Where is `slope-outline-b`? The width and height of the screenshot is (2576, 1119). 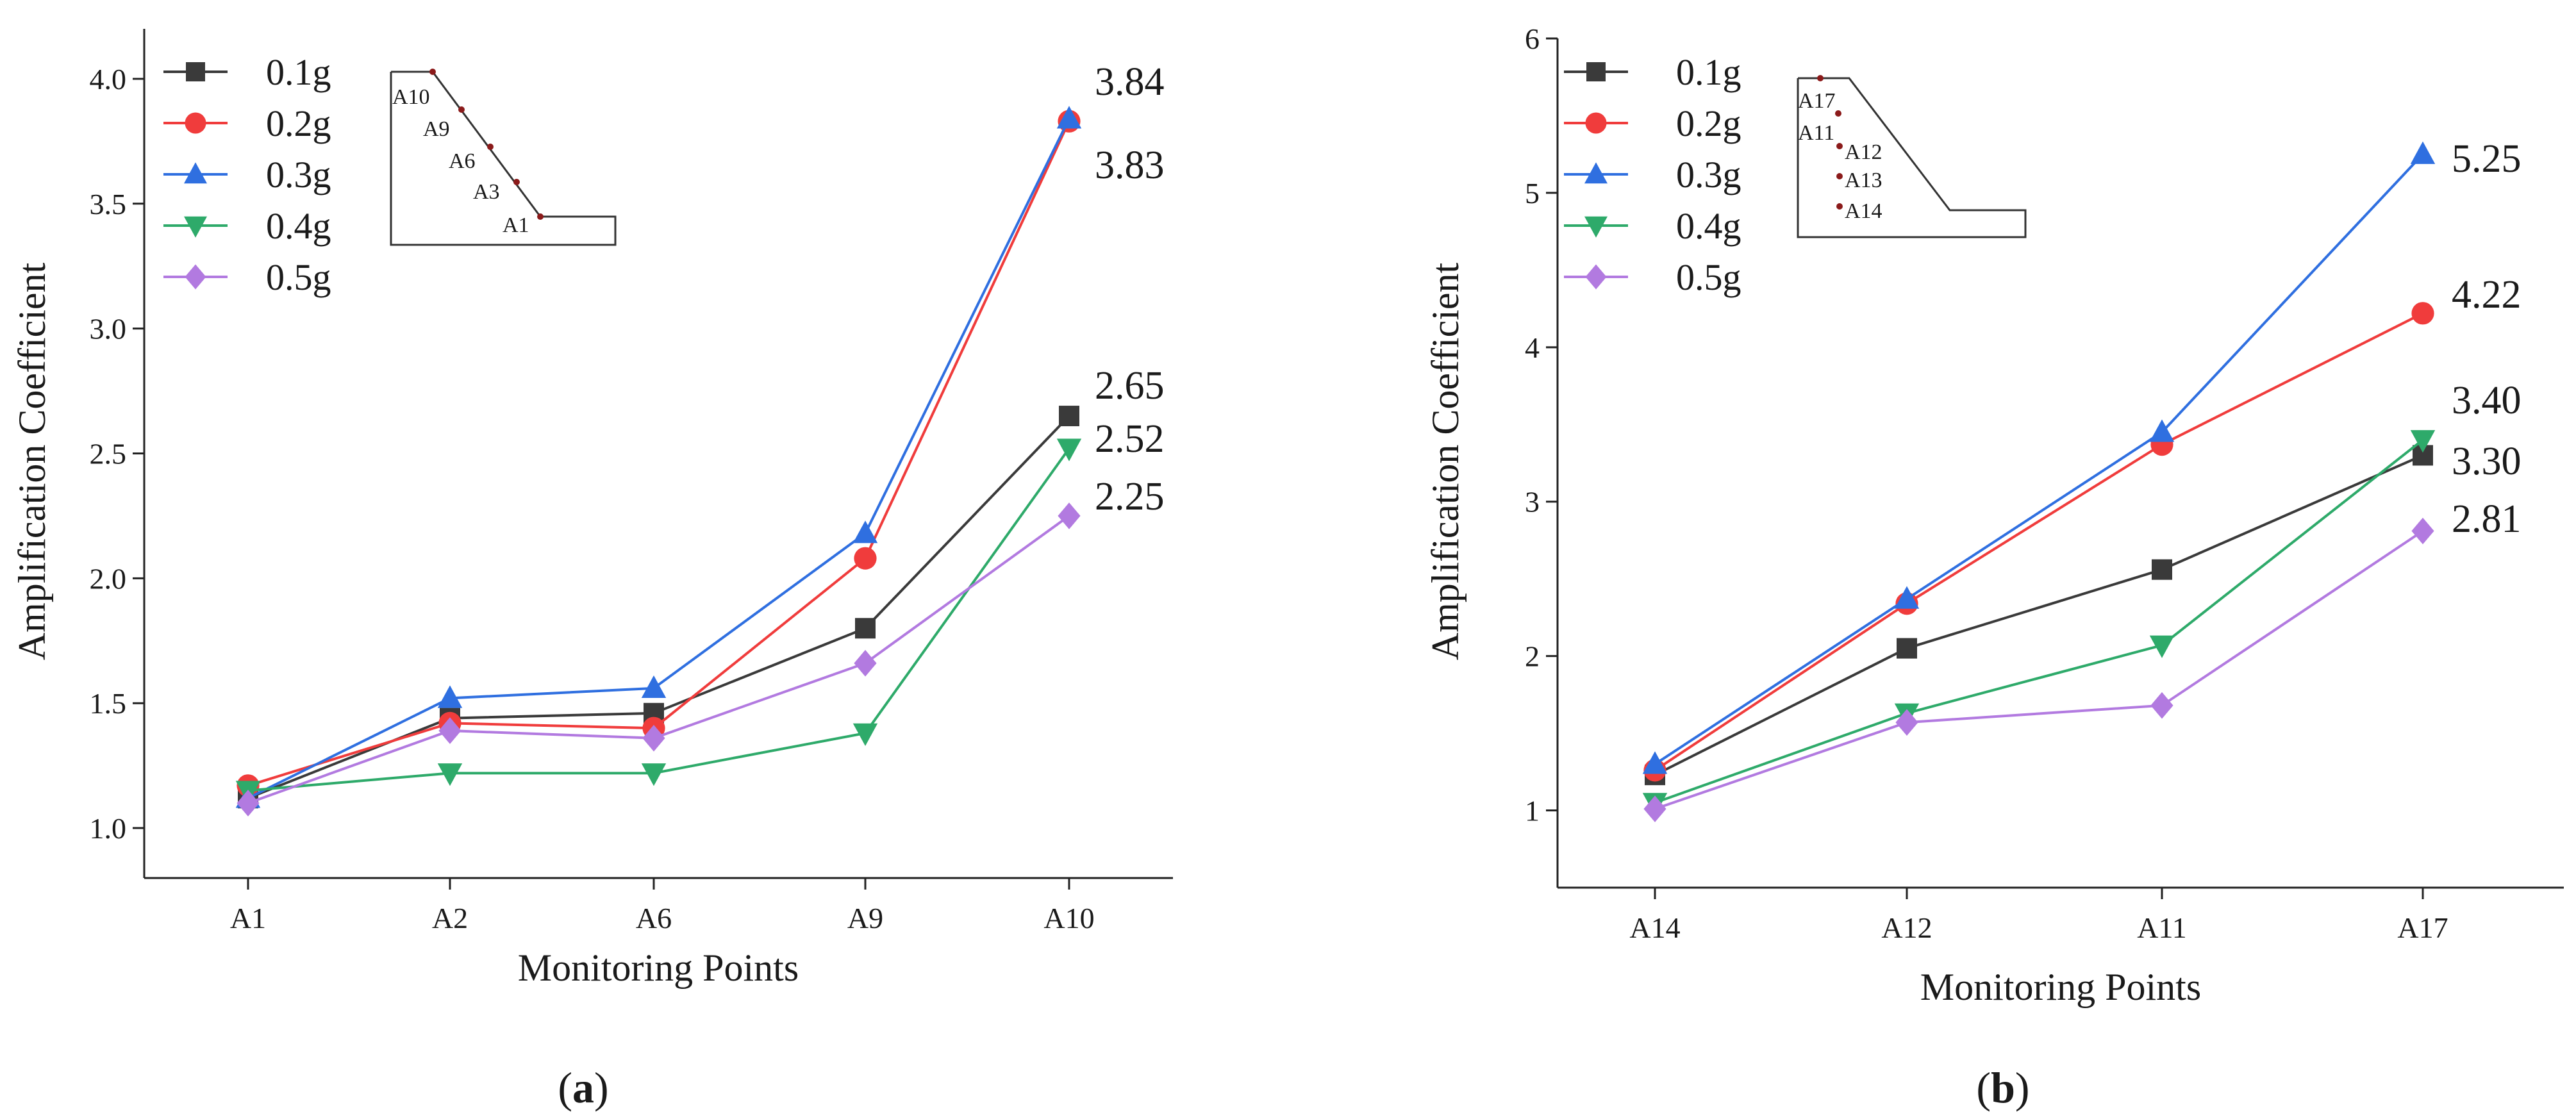
slope-outline-b is located at coordinates (1912, 157).